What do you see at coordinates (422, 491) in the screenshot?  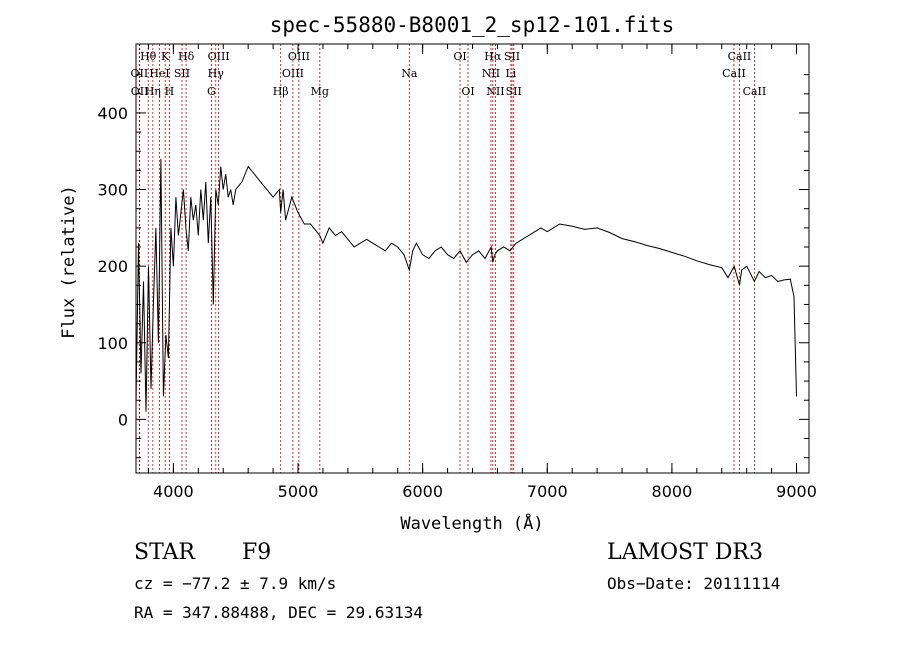 I see `x-tick-label-2: 6000` at bounding box center [422, 491].